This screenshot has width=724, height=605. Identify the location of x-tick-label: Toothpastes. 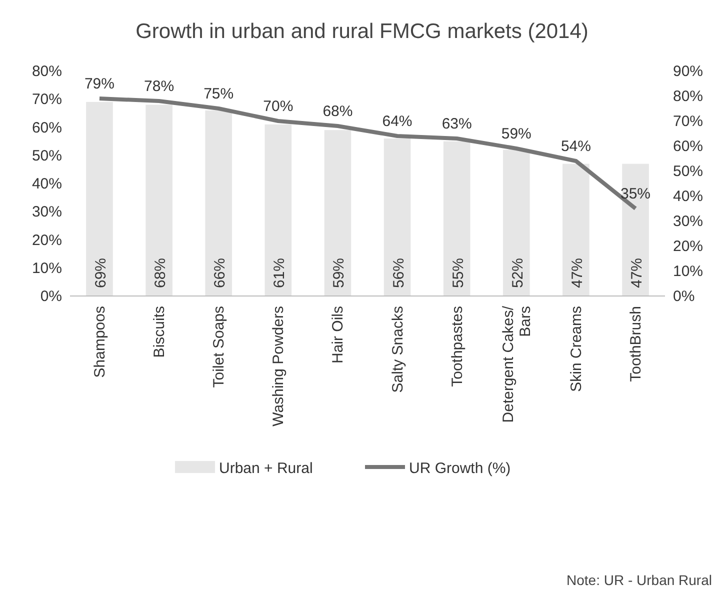
(457, 346).